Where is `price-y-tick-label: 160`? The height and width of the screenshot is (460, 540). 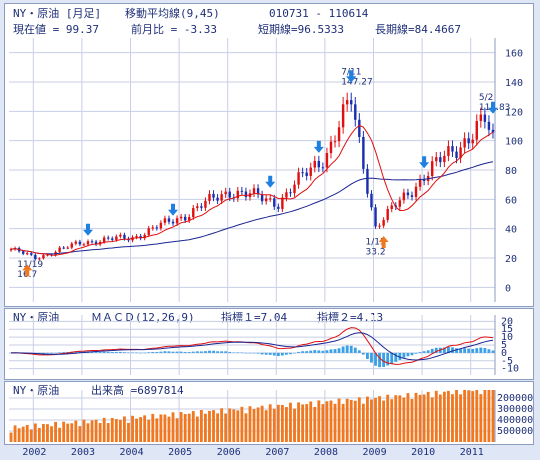
price-y-tick-label: 160 is located at coordinates (514, 54).